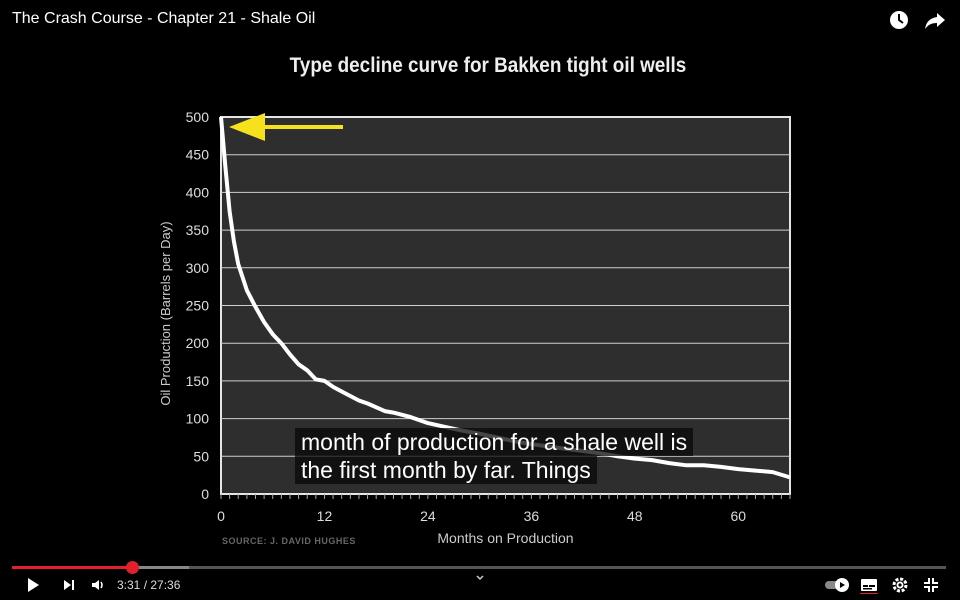 The width and height of the screenshot is (960, 600). What do you see at coordinates (198, 192) in the screenshot?
I see `y-tick-label: 400` at bounding box center [198, 192].